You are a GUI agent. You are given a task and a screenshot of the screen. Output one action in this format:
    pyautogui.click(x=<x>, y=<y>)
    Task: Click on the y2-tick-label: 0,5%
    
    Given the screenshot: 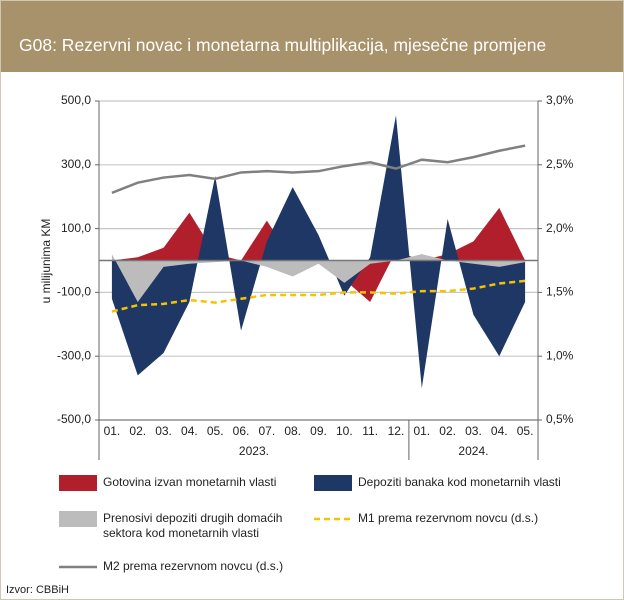 What is the action you would take?
    pyautogui.click(x=560, y=419)
    